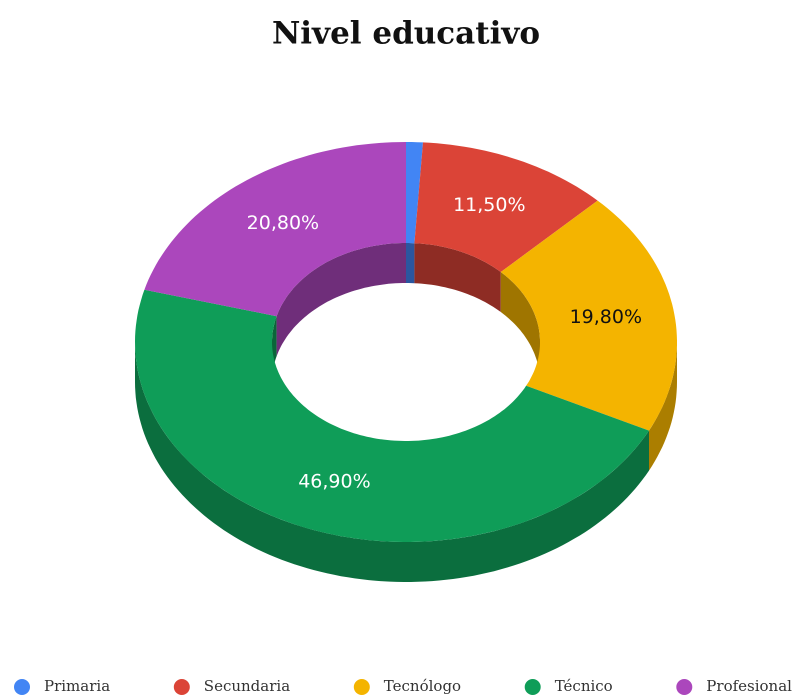 The image size is (806, 698). I want to click on legend-item: Primaria, so click(62, 686).